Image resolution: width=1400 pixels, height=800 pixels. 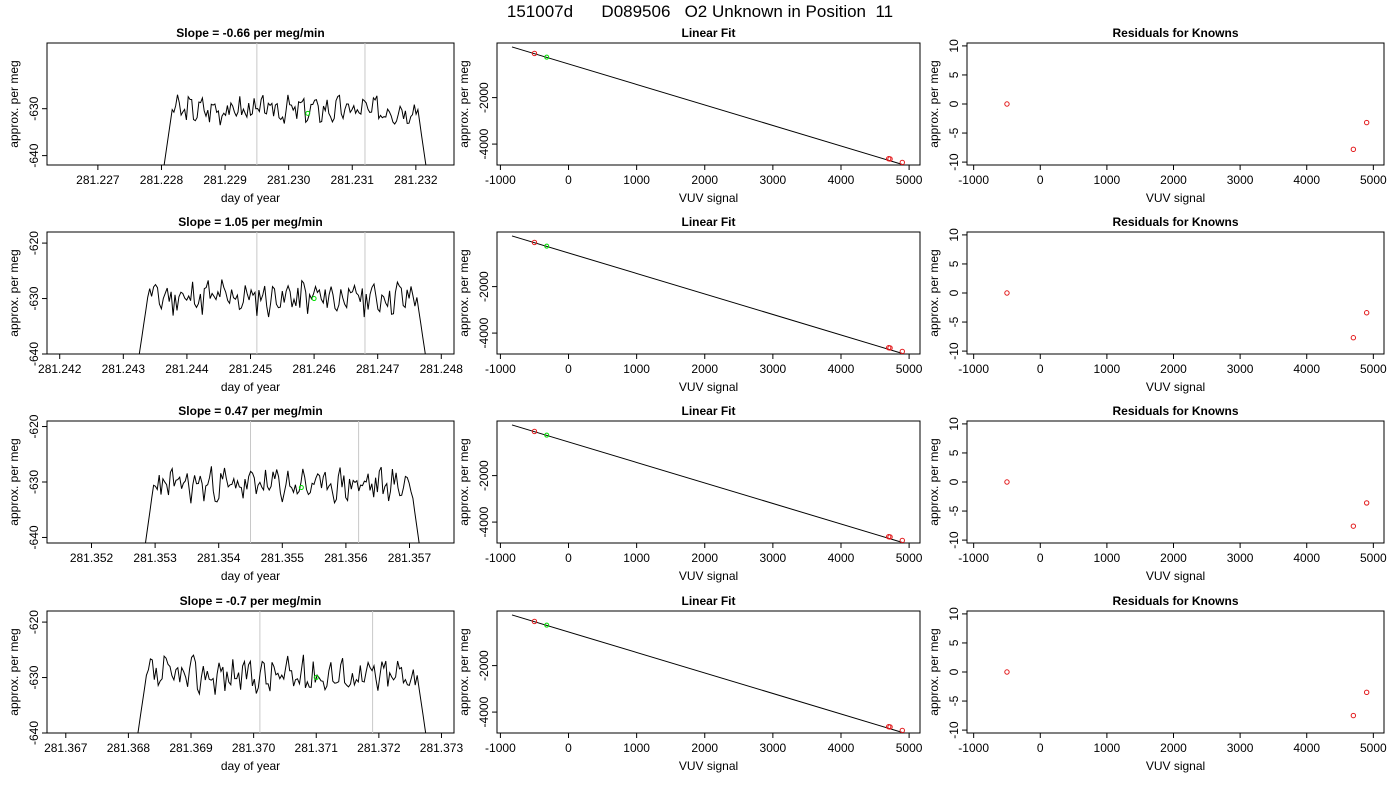 What do you see at coordinates (378, 369) in the screenshot?
I see `x-tick-label: 281.247` at bounding box center [378, 369].